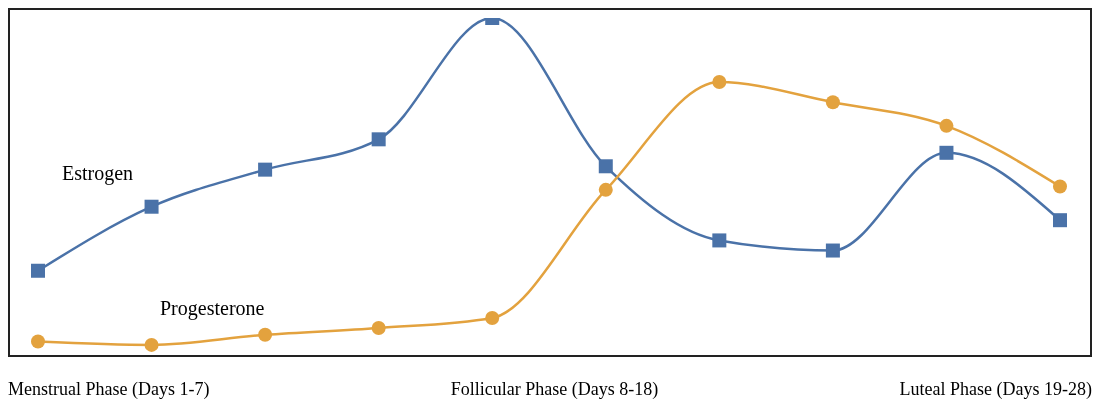 The height and width of the screenshot is (411, 1094). I want to click on text: Luteal Phase (Days 19-28), so click(995, 389).